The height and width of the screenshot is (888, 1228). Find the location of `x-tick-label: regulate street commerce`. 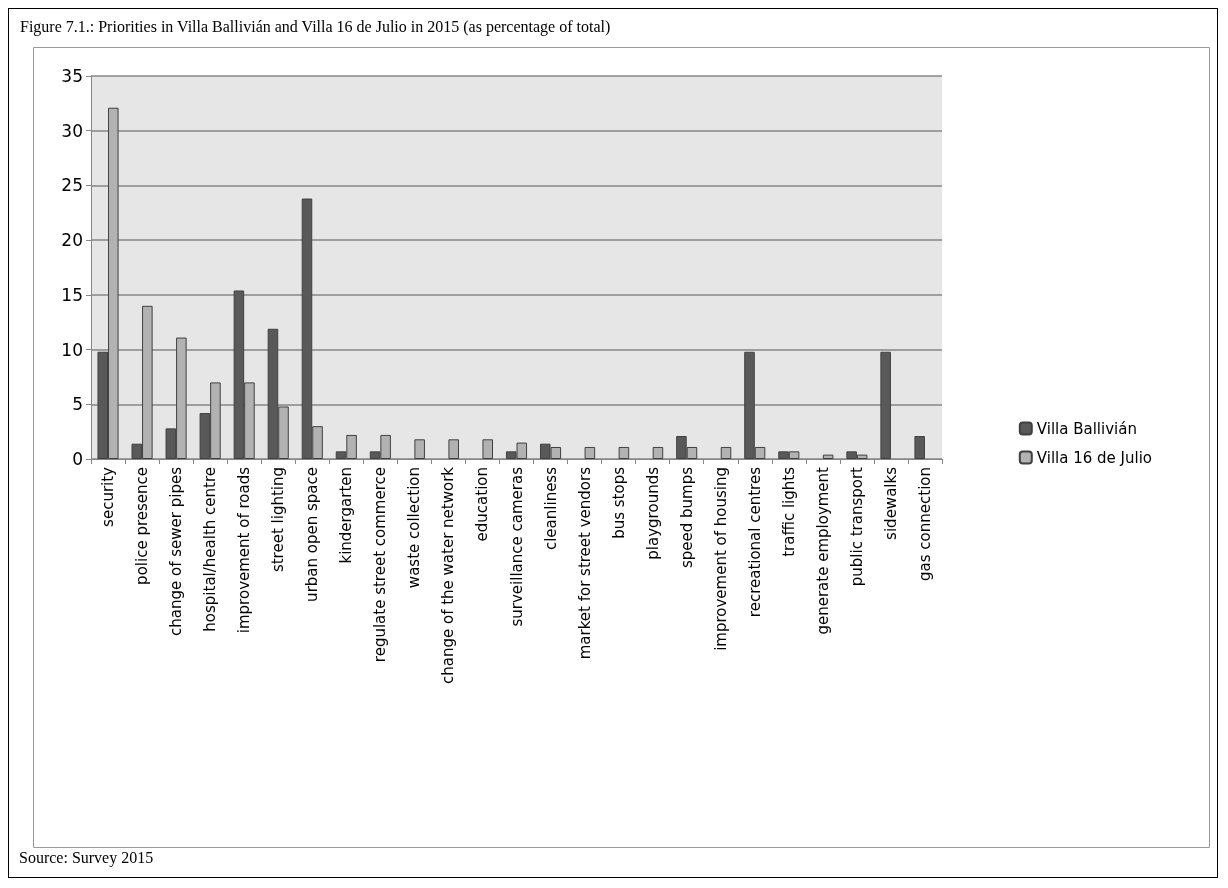

x-tick-label: regulate street commerce is located at coordinates (380, 565).